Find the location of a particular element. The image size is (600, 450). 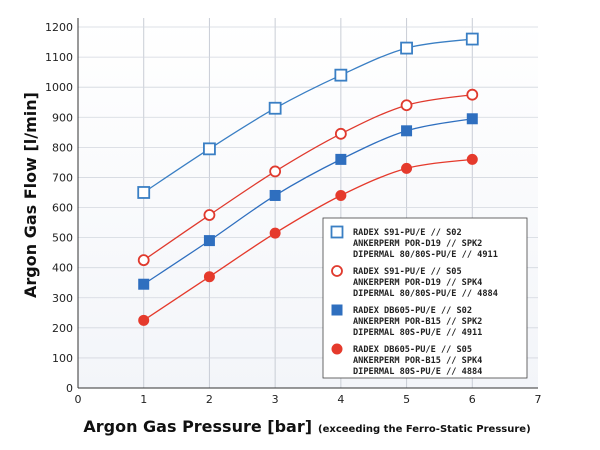

x-tick-label-4: 4 is located at coordinates (340, 399).